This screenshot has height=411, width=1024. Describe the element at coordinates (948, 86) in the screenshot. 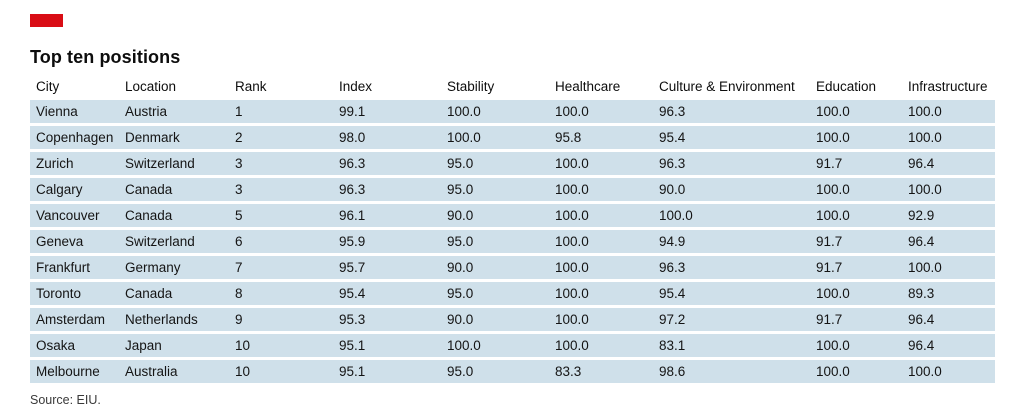

I see `header-cell: Infrastructure` at that location.